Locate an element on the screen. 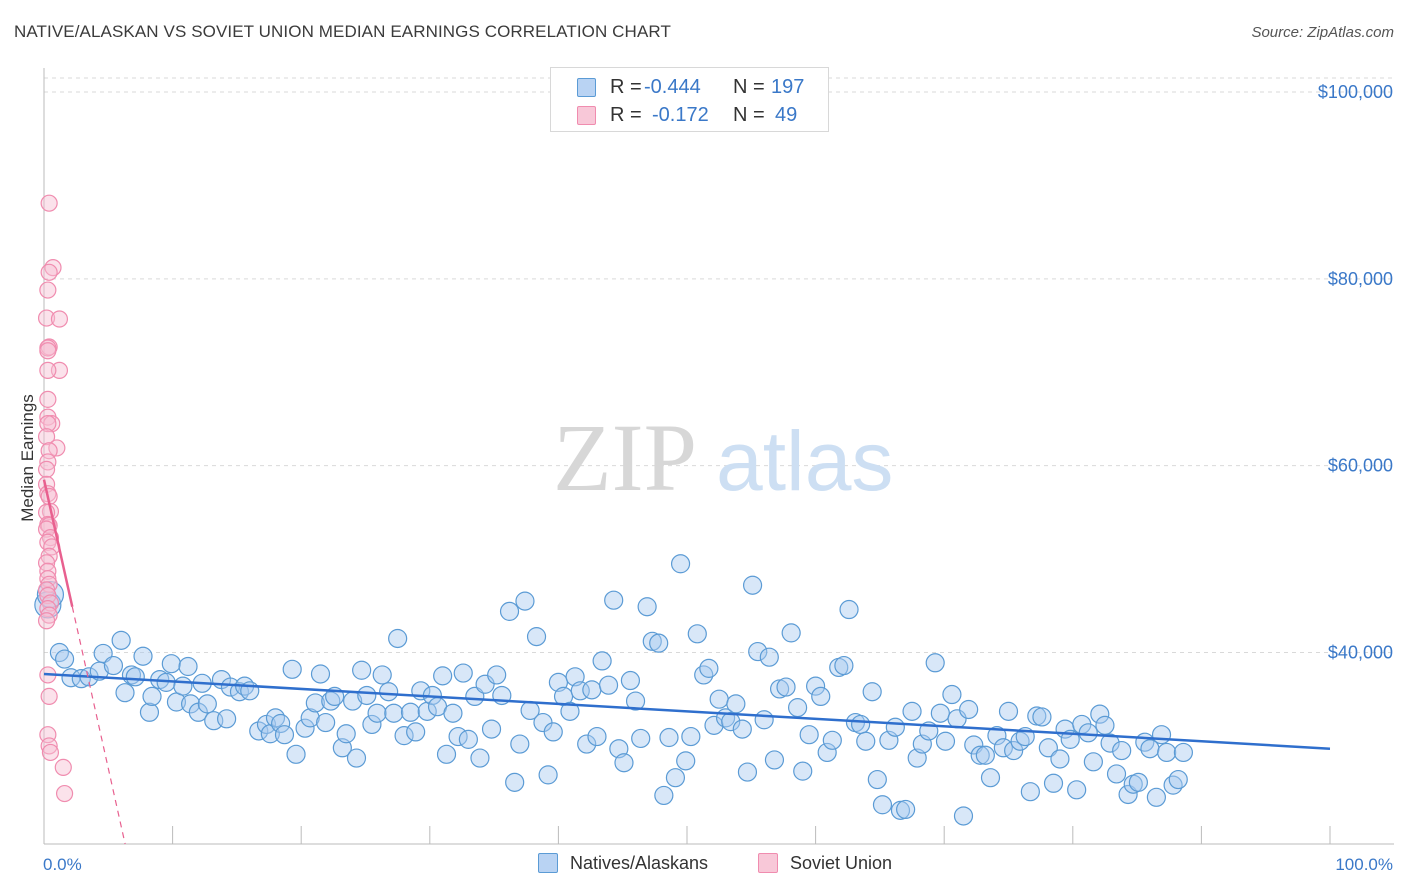  bottom-legend-label: Soviet Union is located at coordinates (841, 863).